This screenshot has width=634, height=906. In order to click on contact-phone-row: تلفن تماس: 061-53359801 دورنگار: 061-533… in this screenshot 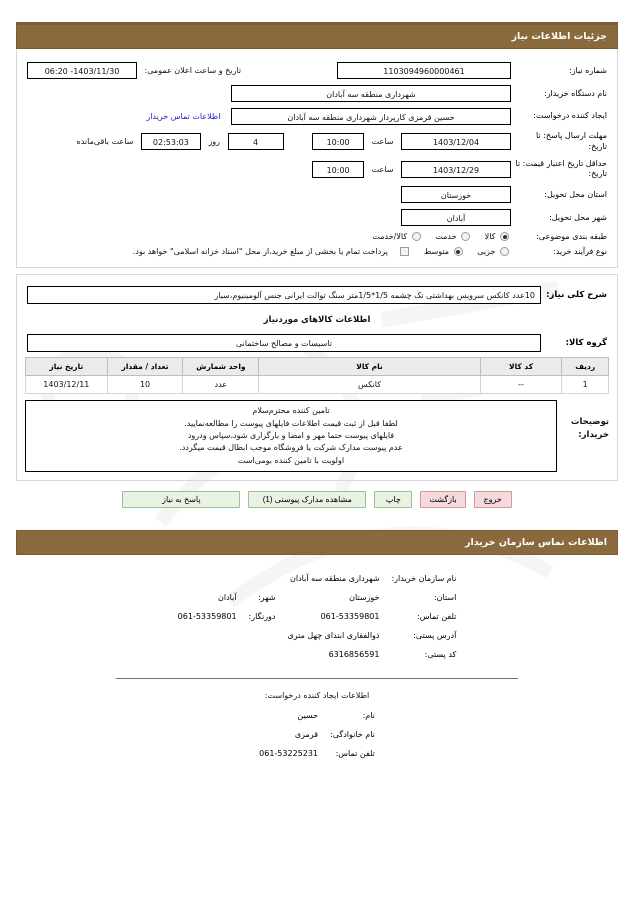, I will do `click(317, 616)`.